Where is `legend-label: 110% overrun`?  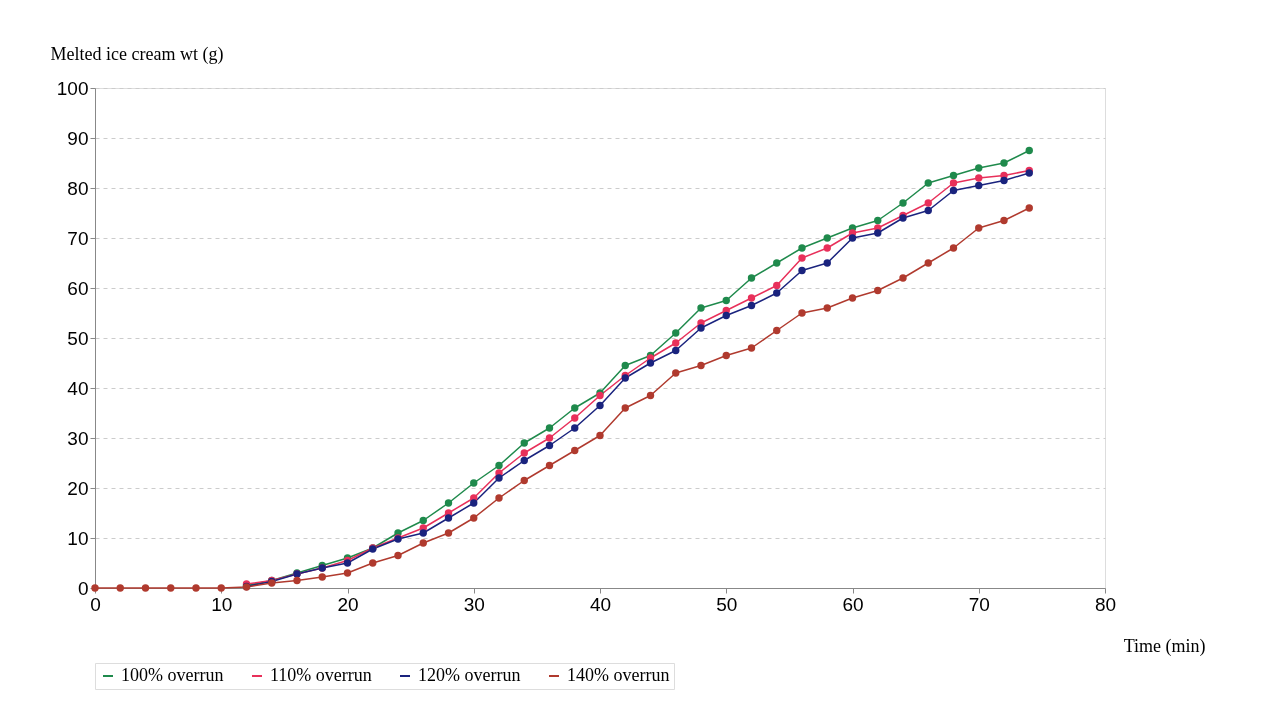 legend-label: 110% overrun is located at coordinates (321, 675).